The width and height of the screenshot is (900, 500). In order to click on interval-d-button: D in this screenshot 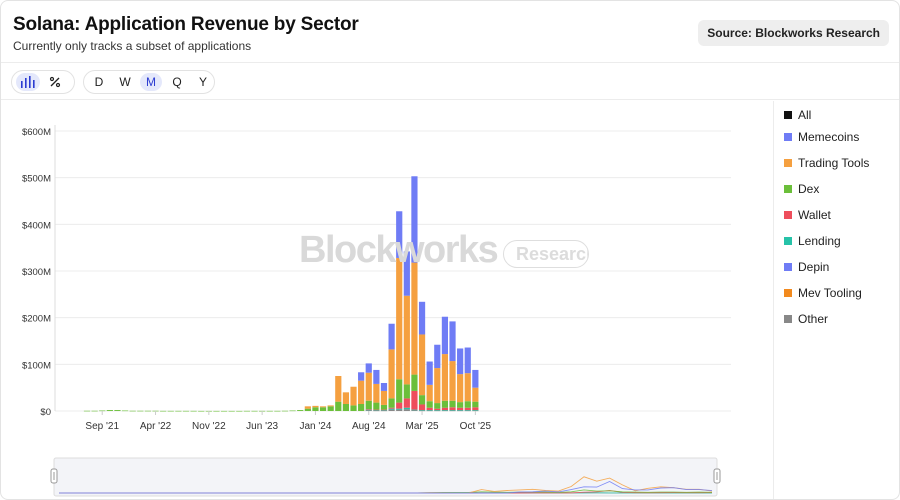, I will do `click(99, 82)`.